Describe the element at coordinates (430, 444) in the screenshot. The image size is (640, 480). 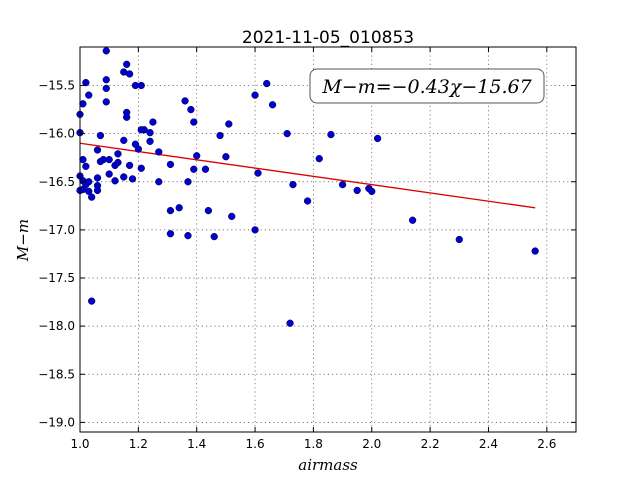
I see `x-tick-label: 2.2` at that location.